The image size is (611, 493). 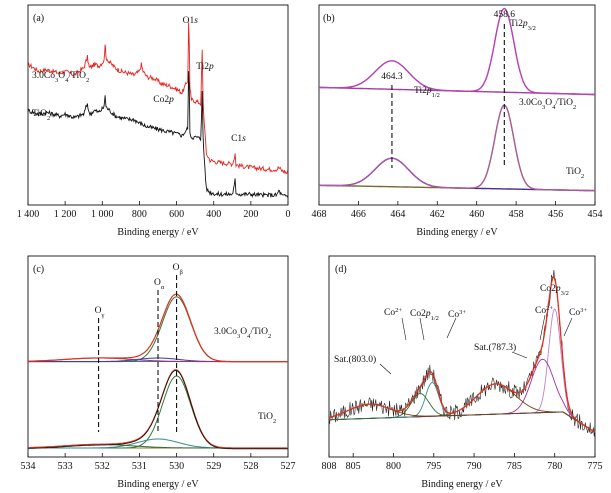 I want to click on panel-b-envelope-upper, so click(x=457, y=51).